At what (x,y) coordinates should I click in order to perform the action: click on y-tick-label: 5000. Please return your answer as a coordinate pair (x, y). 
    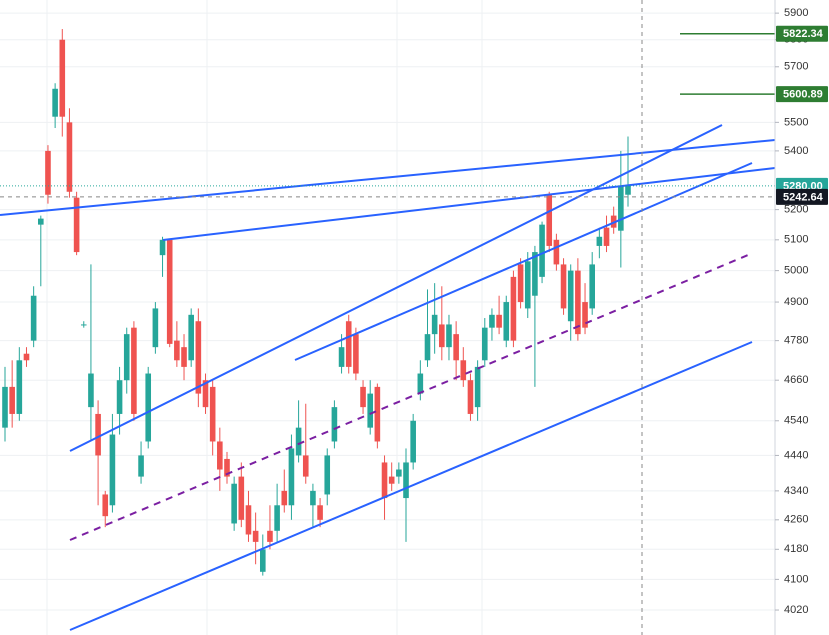
    Looking at the image, I should click on (796, 271).